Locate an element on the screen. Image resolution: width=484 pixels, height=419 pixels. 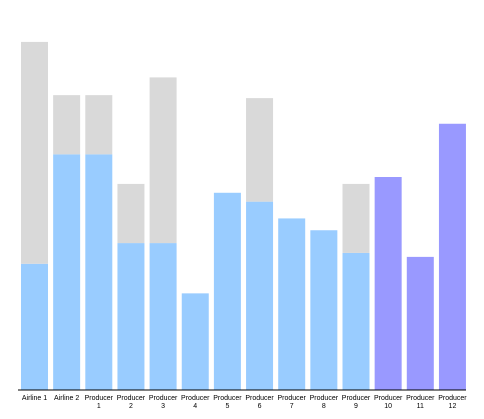
x-tick-label: 8 is located at coordinates (324, 406).